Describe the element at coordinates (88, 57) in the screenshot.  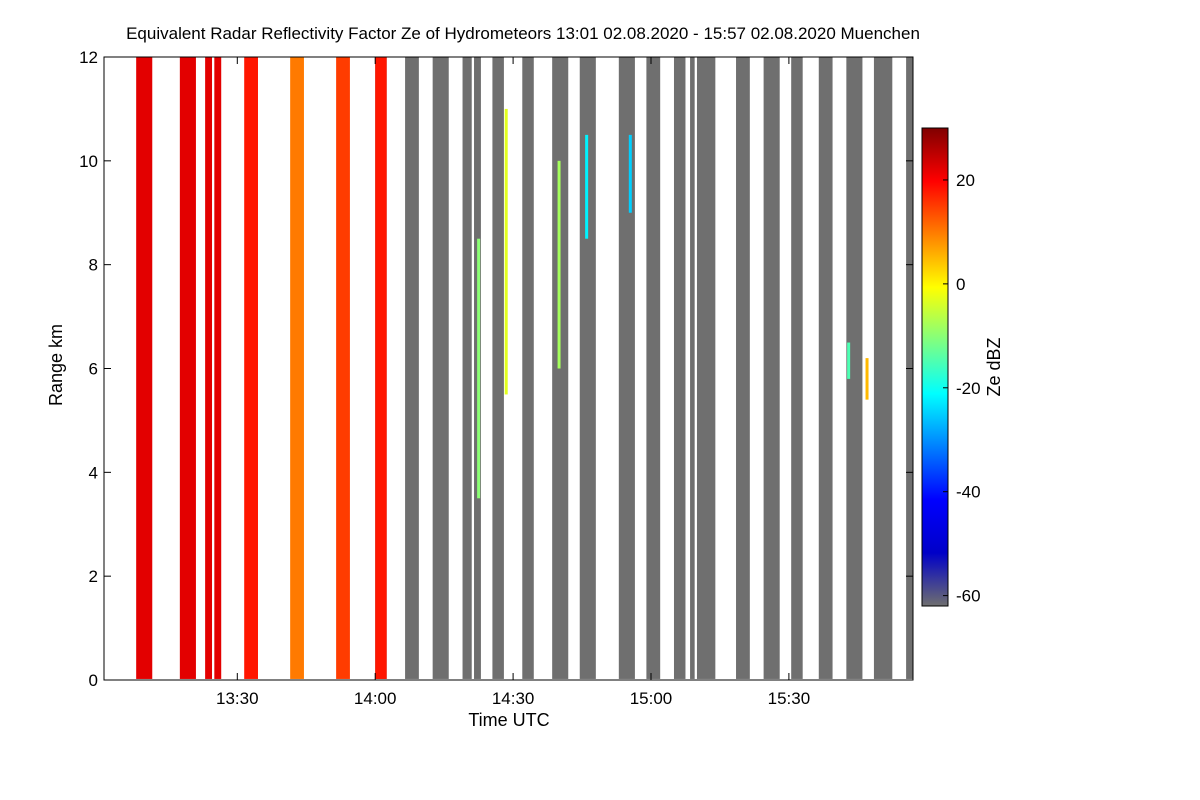
I see `y-tick-label: 12` at that location.